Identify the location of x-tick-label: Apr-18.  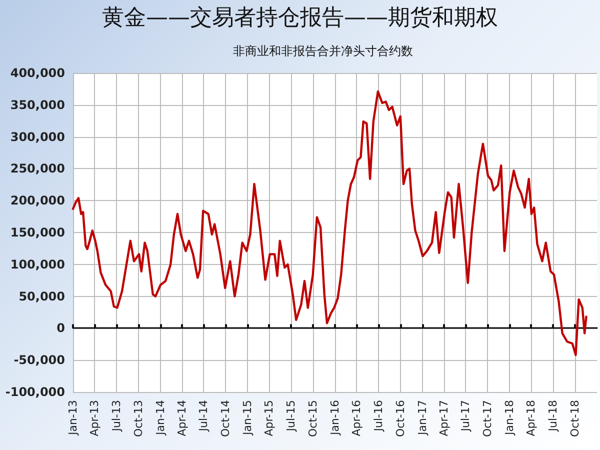
(531, 418).